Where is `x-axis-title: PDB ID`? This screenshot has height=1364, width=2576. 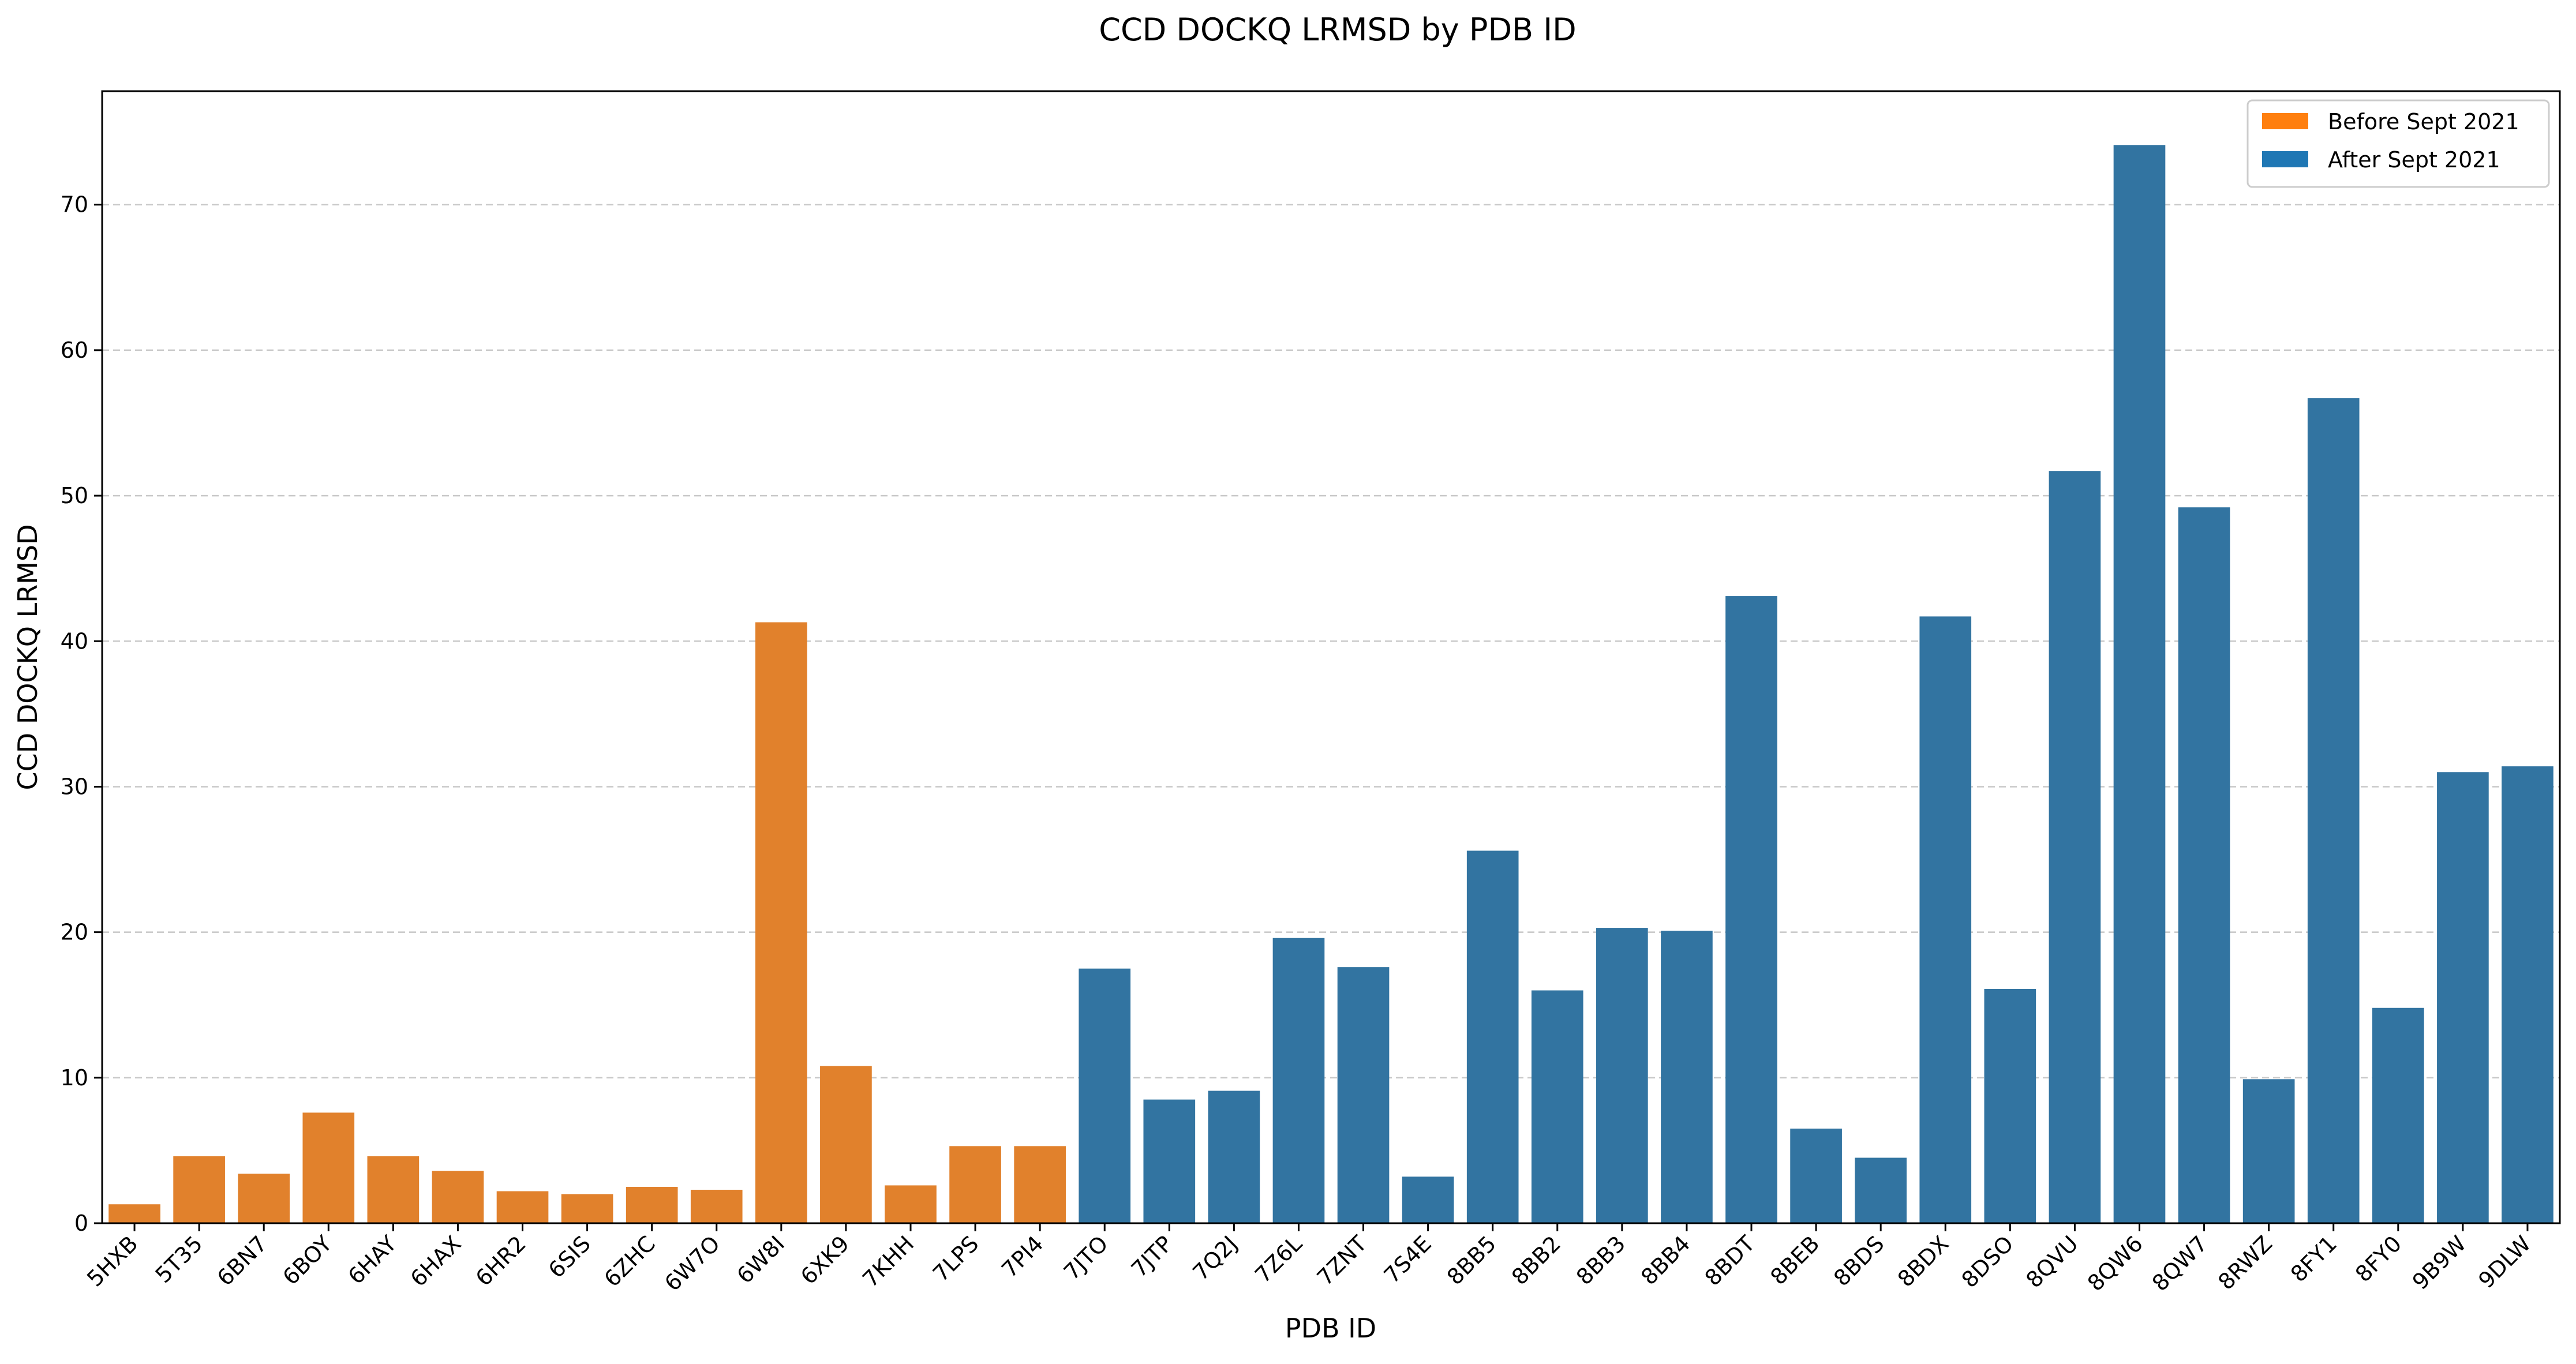
x-axis-title: PDB ID is located at coordinates (1330, 1328).